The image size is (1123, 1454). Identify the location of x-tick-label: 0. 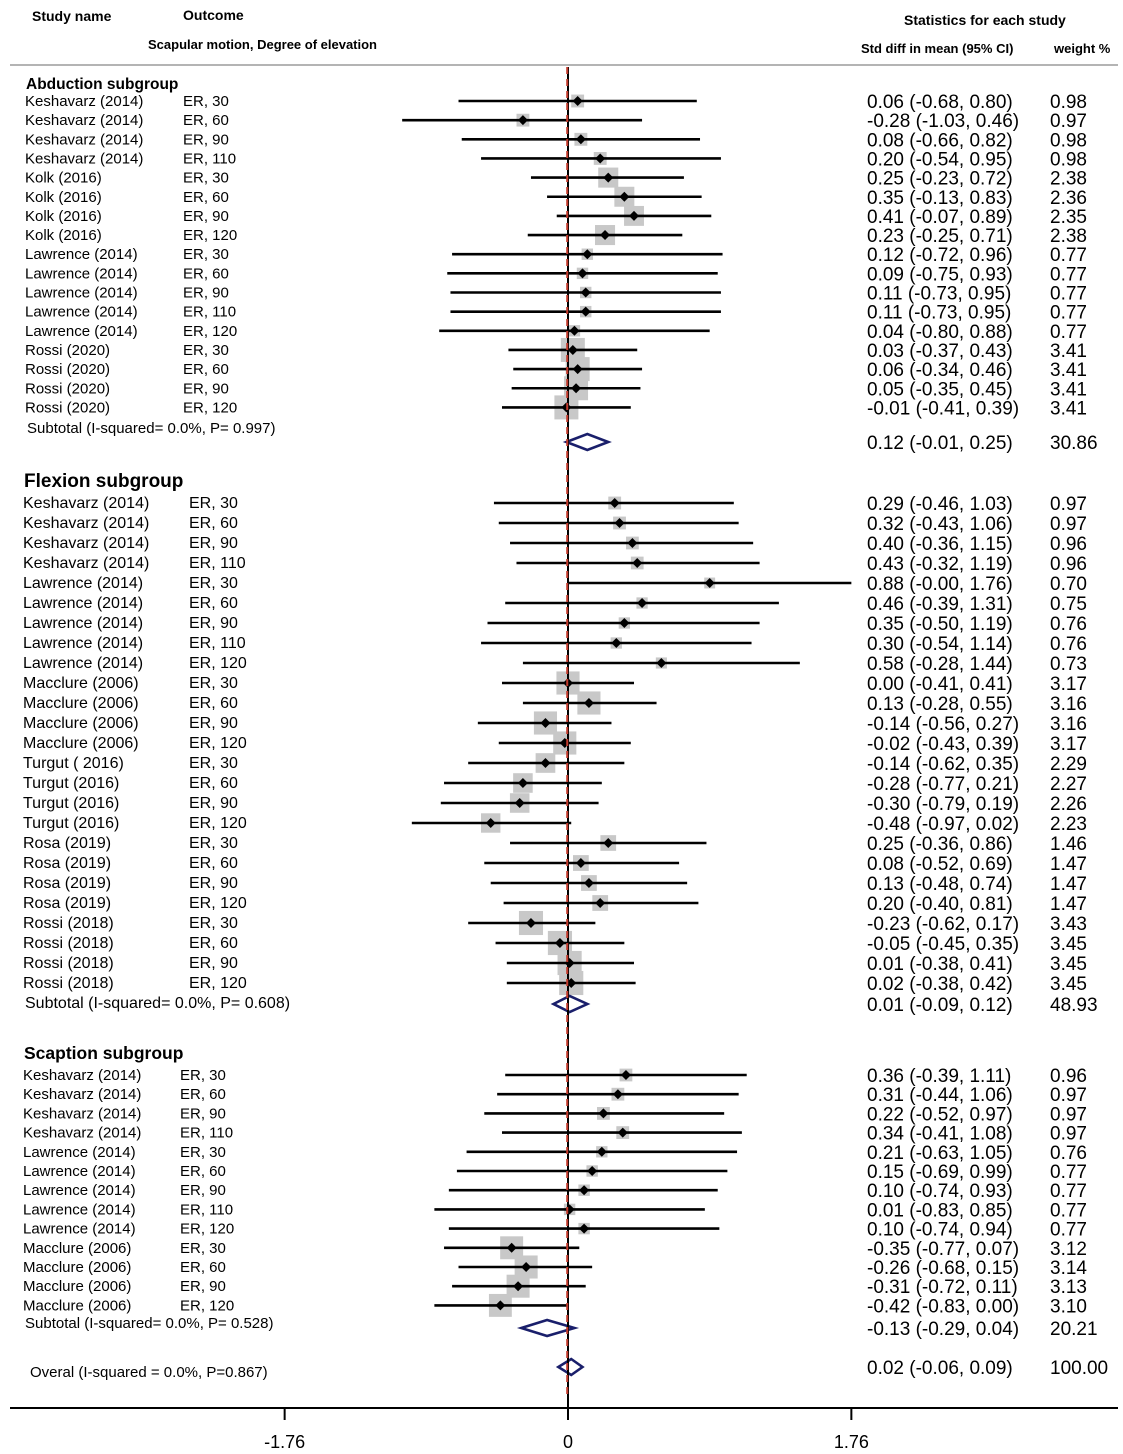
(568, 1442).